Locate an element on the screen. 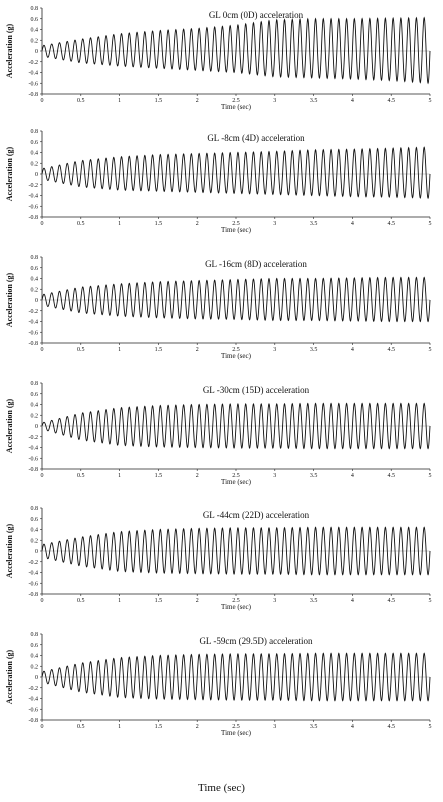  chart-title: GL -30cm (15D) acceleration is located at coordinates (256, 390).